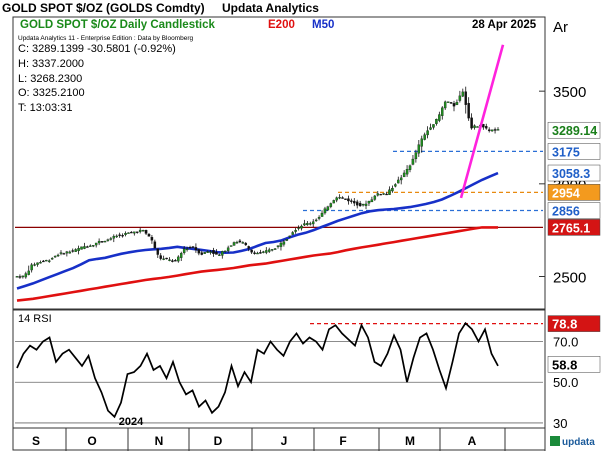  I want to click on level-tag-2765-bg, so click(574, 227).